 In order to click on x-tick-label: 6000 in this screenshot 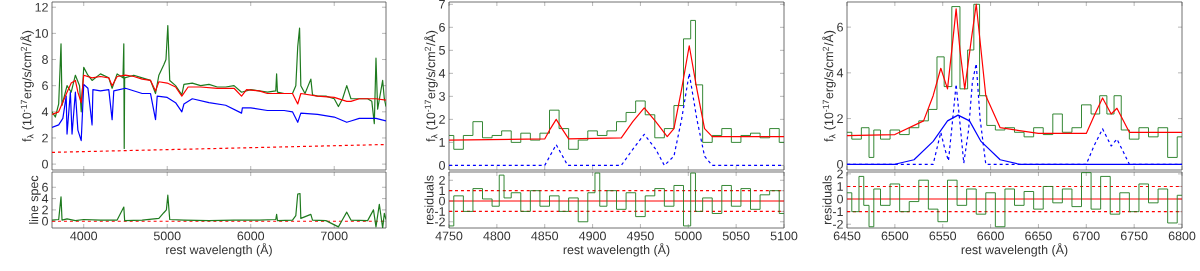, I will do `click(251, 236)`.